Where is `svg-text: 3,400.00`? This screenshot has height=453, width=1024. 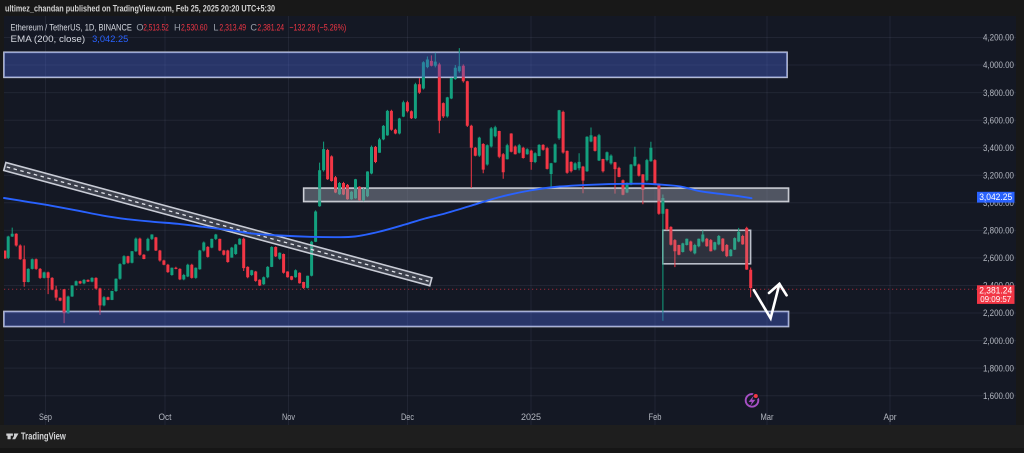
svg-text: 3,400.00 is located at coordinates (998, 148).